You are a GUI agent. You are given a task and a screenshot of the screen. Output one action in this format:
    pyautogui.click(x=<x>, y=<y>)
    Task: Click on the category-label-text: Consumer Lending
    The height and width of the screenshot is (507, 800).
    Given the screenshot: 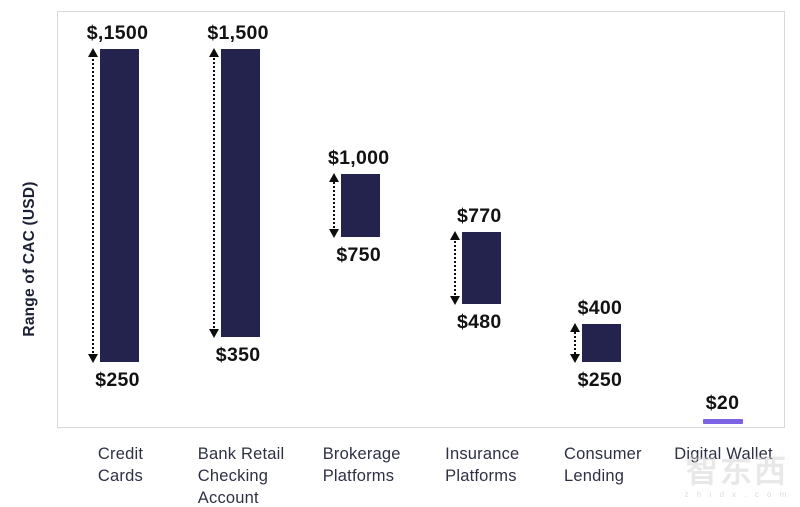 What is the action you would take?
    pyautogui.click(x=603, y=465)
    